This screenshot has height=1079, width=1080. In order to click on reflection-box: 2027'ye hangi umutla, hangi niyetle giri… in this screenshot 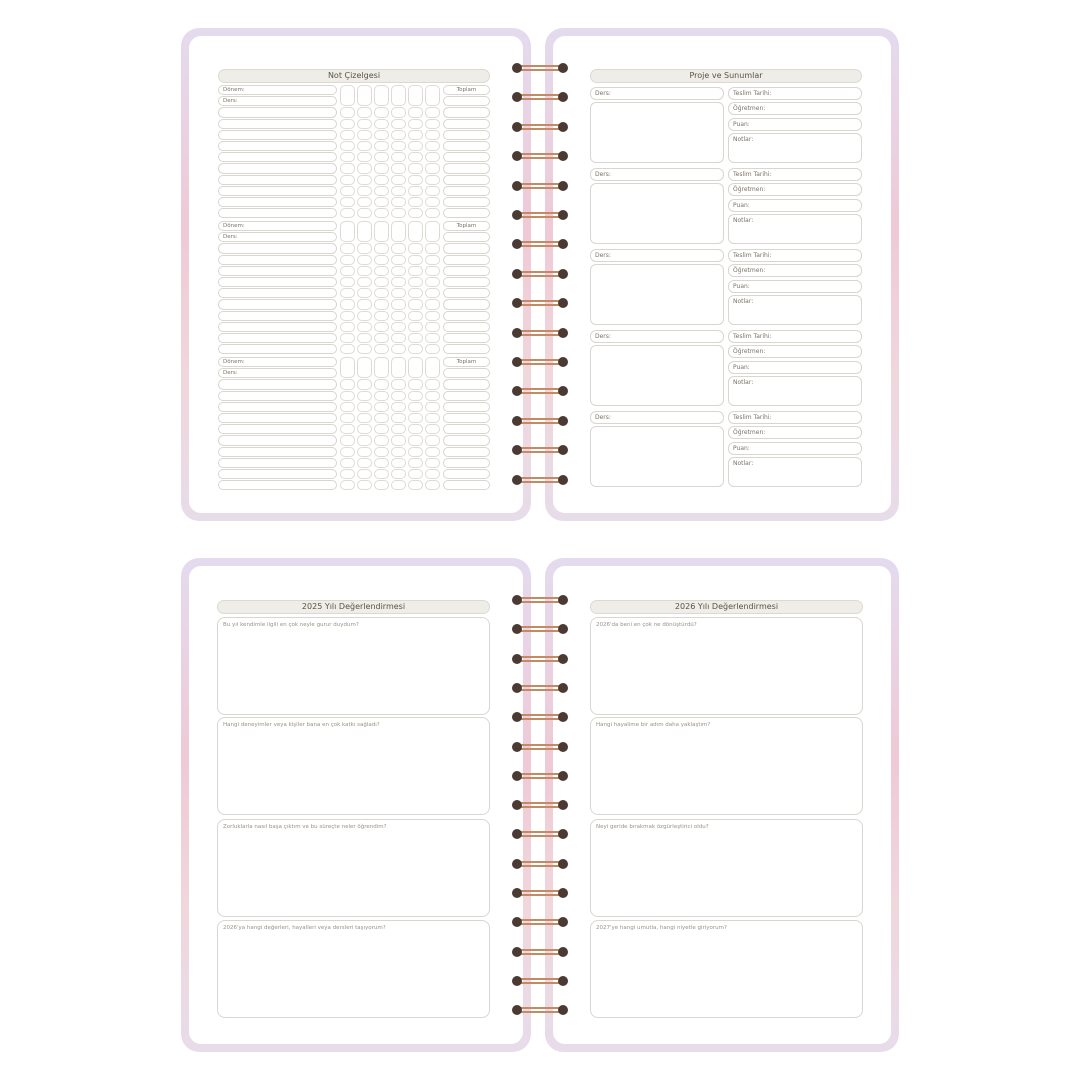, I will do `click(726, 969)`.